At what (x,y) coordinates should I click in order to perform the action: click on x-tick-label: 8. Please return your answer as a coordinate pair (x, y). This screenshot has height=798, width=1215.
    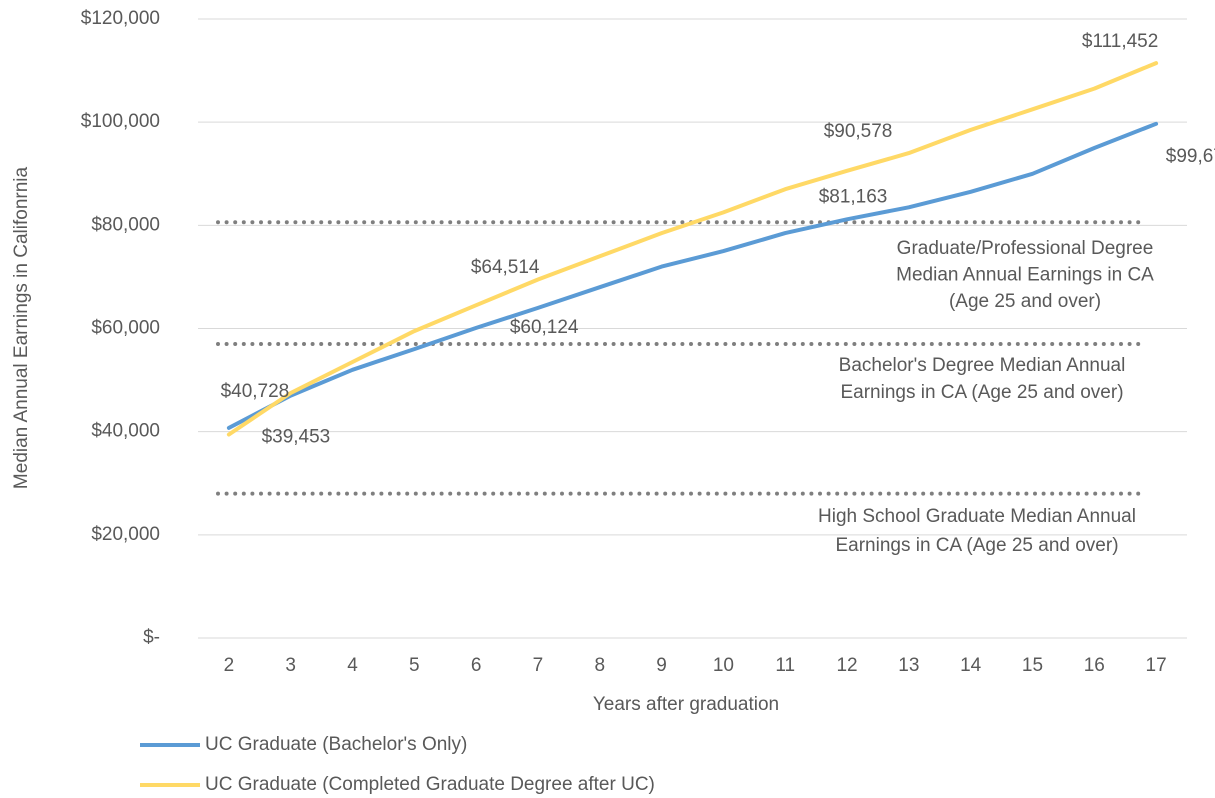
    Looking at the image, I should click on (599, 665).